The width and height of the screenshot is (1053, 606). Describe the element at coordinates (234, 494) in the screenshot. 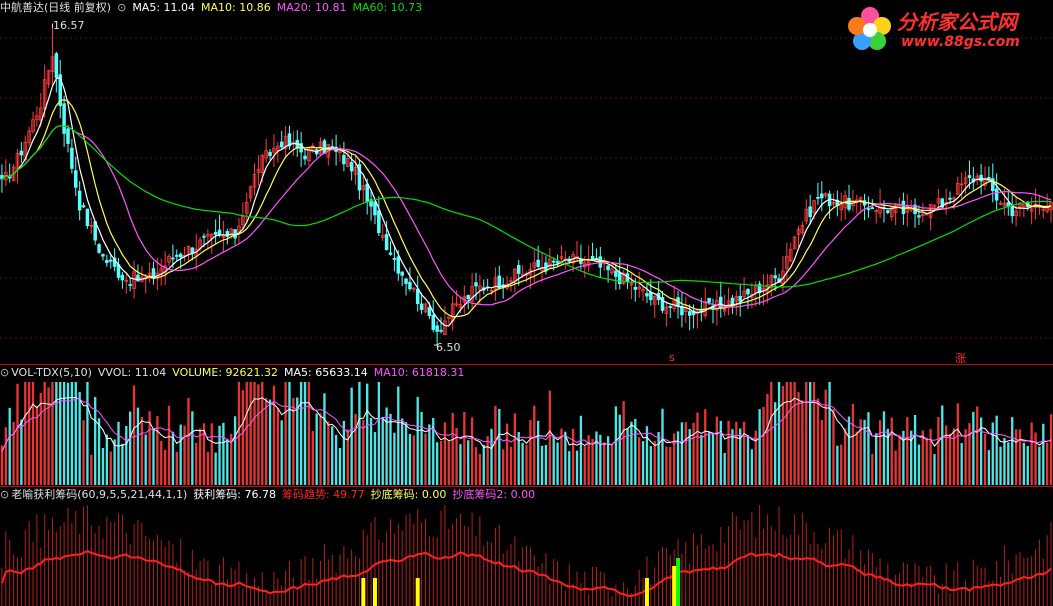

I see `profit-chip-value: 获利筹码: 76.78` at that location.